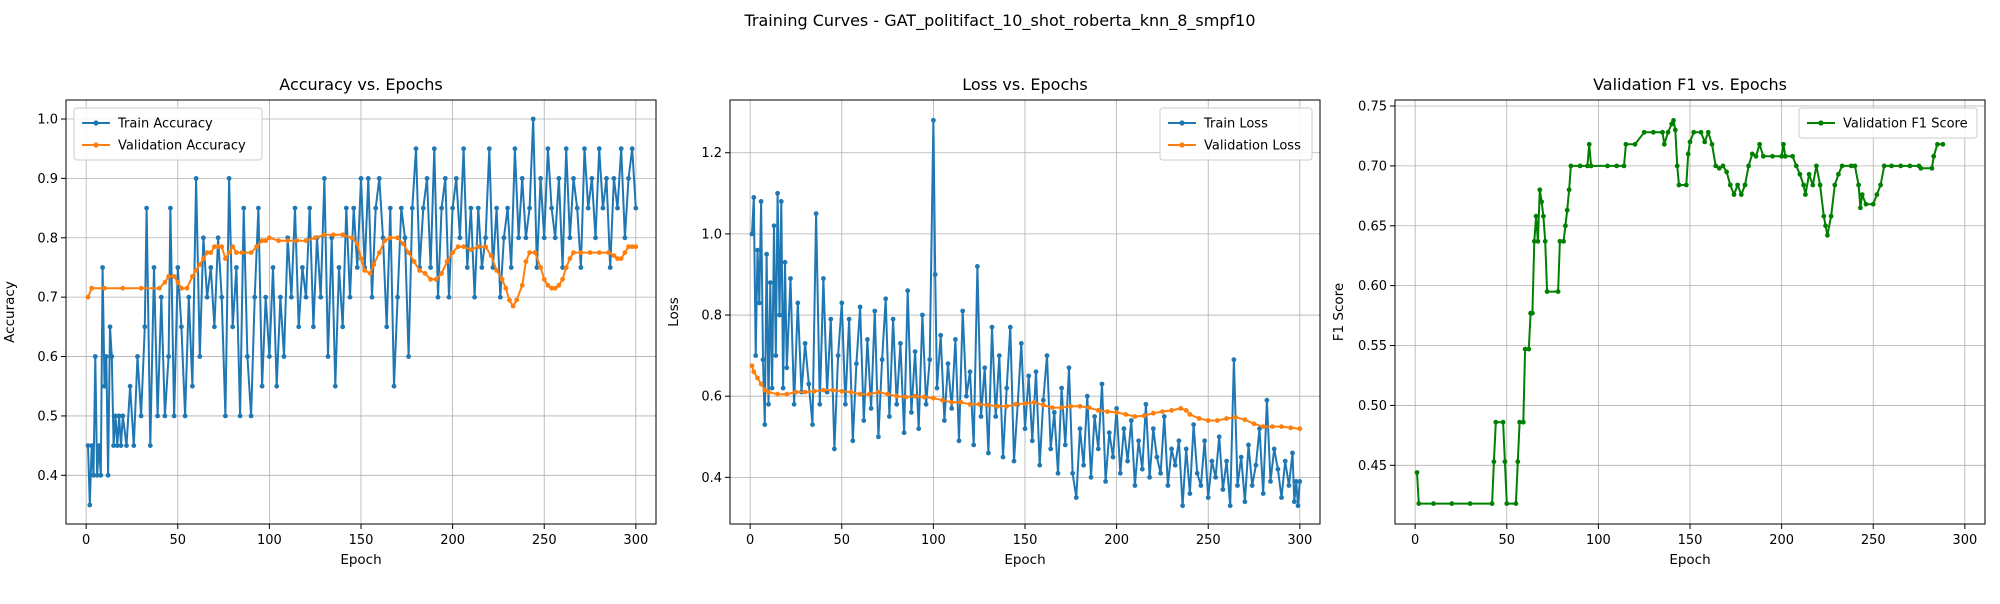 The height and width of the screenshot is (604, 2000). I want to click on chart-title: Accuracy vs. Epochs, so click(360, 84).